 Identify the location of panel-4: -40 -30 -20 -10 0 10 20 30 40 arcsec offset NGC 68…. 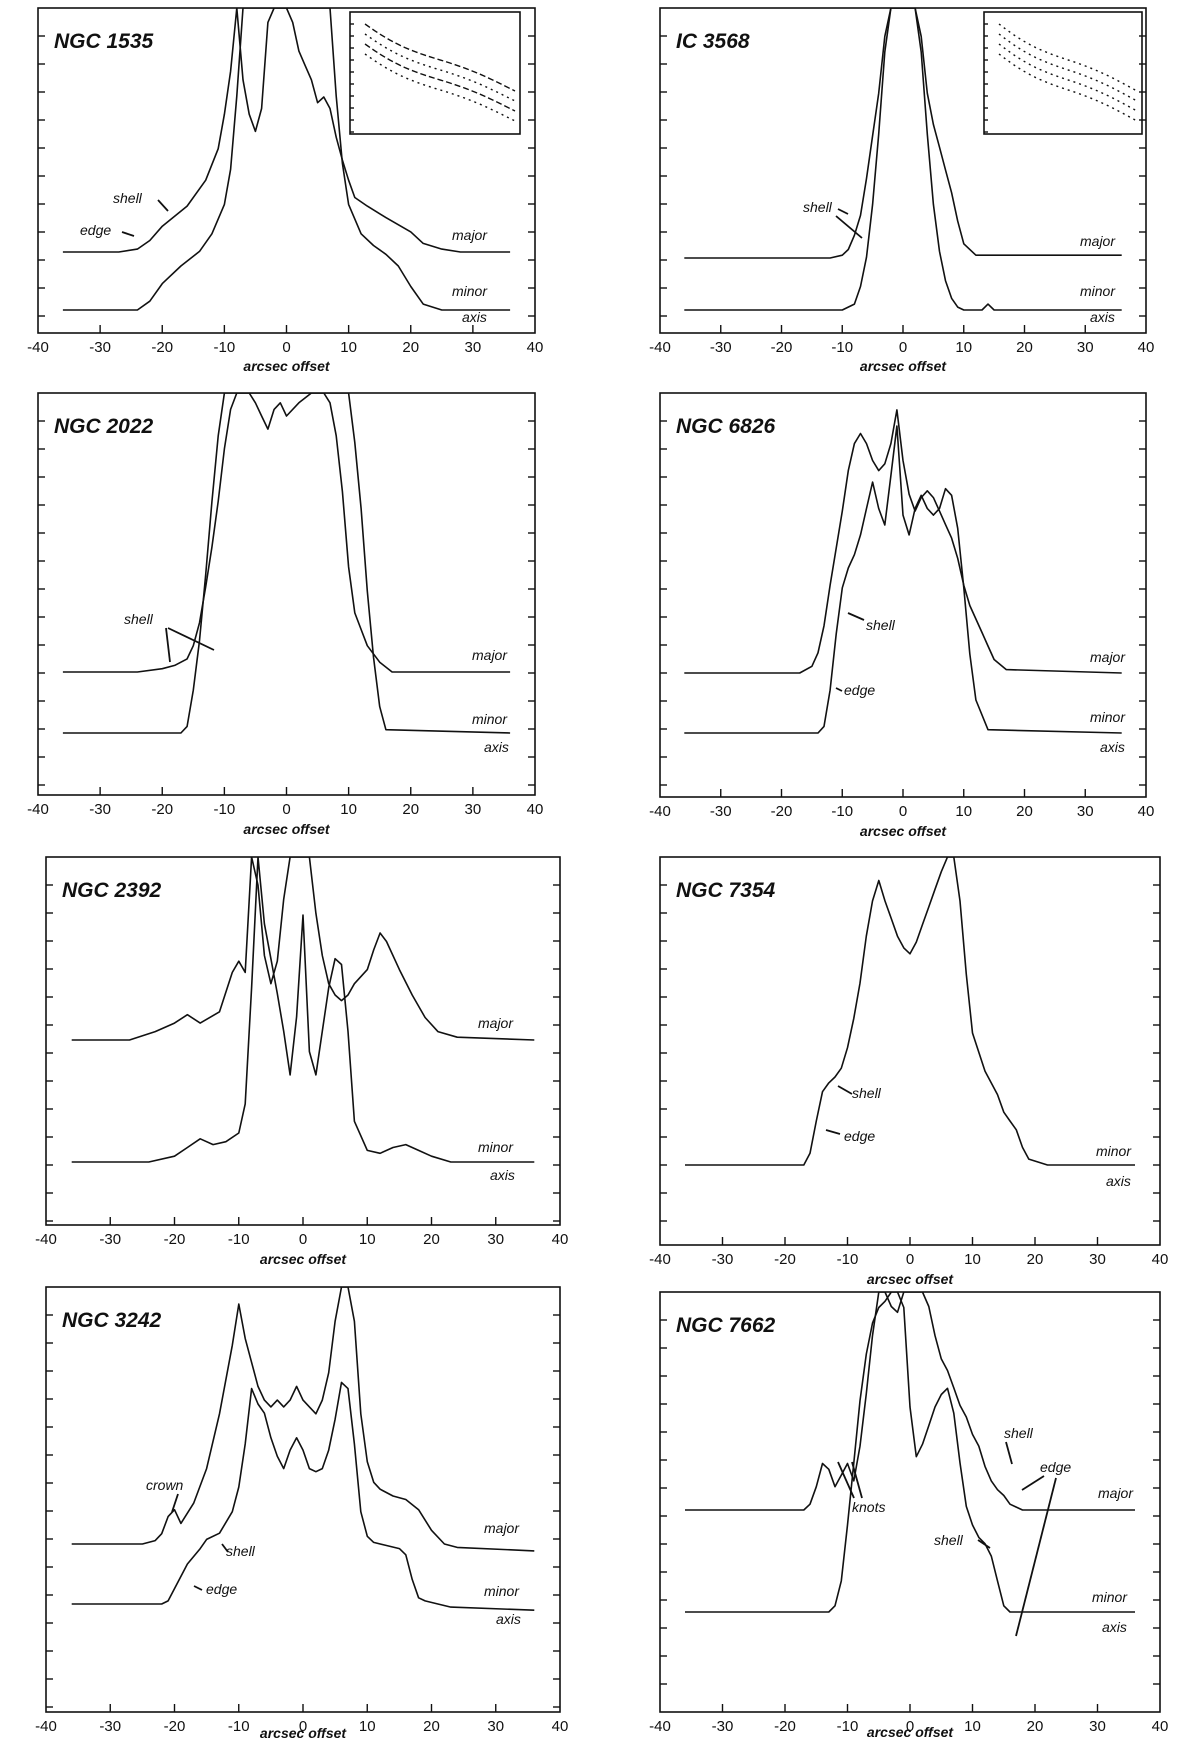
(902, 615).